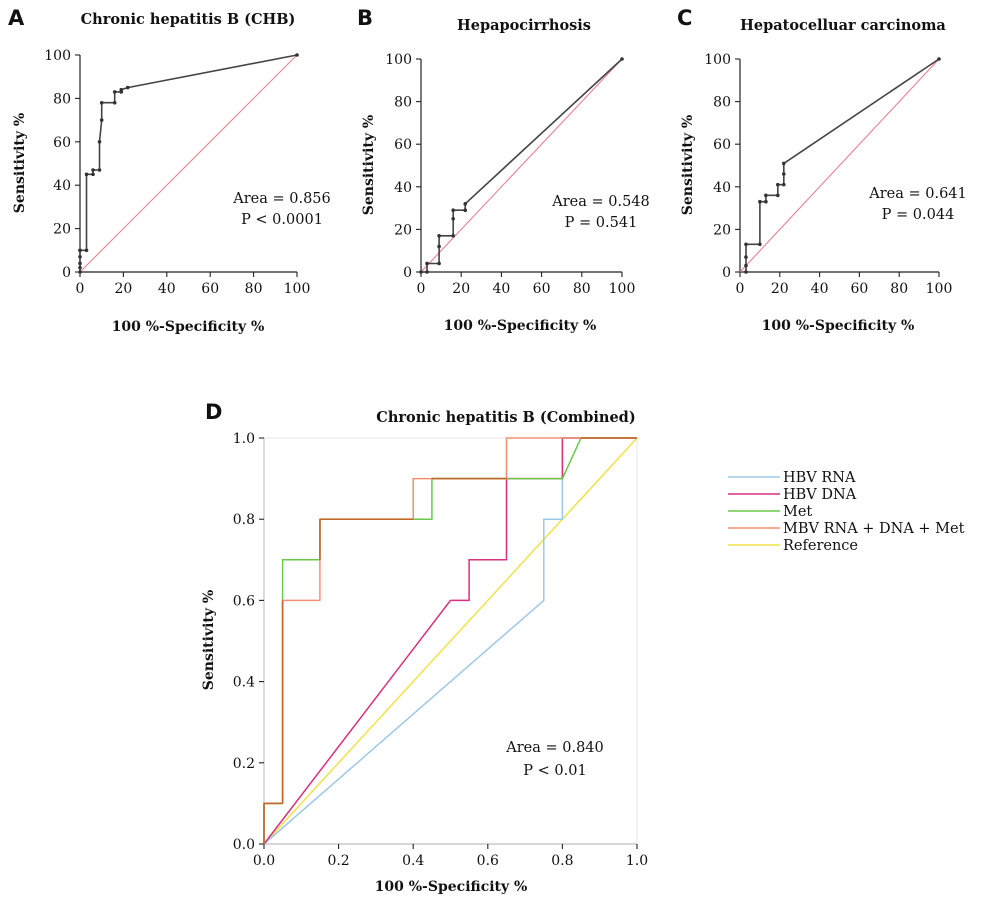 This screenshot has width=1000, height=907. I want to click on panel-a-ytick-label: 100, so click(57, 56).